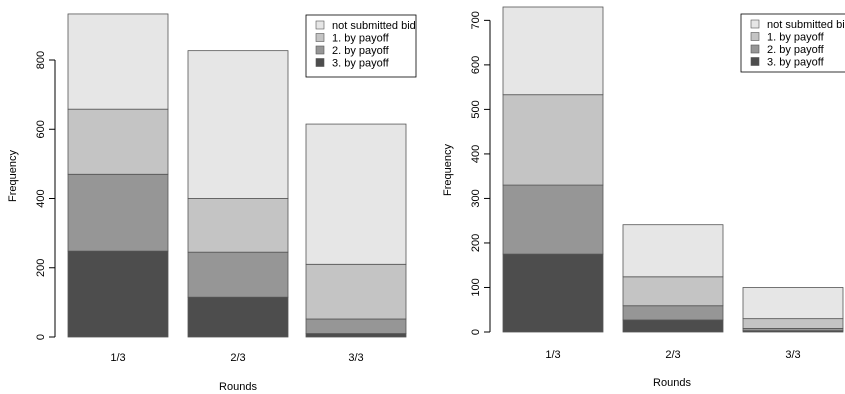  Describe the element at coordinates (41, 60) in the screenshot. I see `y-tick-label: 800` at that location.